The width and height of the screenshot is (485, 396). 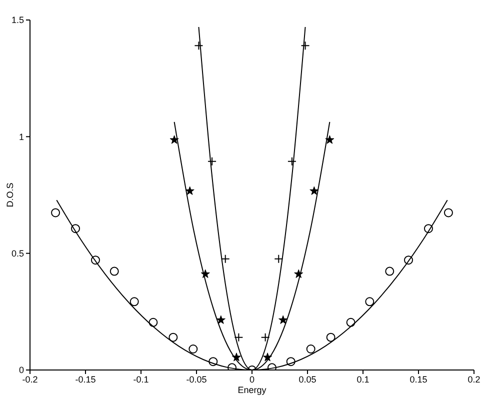 What do you see at coordinates (252, 379) in the screenshot?
I see `x-tick-label: 0` at bounding box center [252, 379].